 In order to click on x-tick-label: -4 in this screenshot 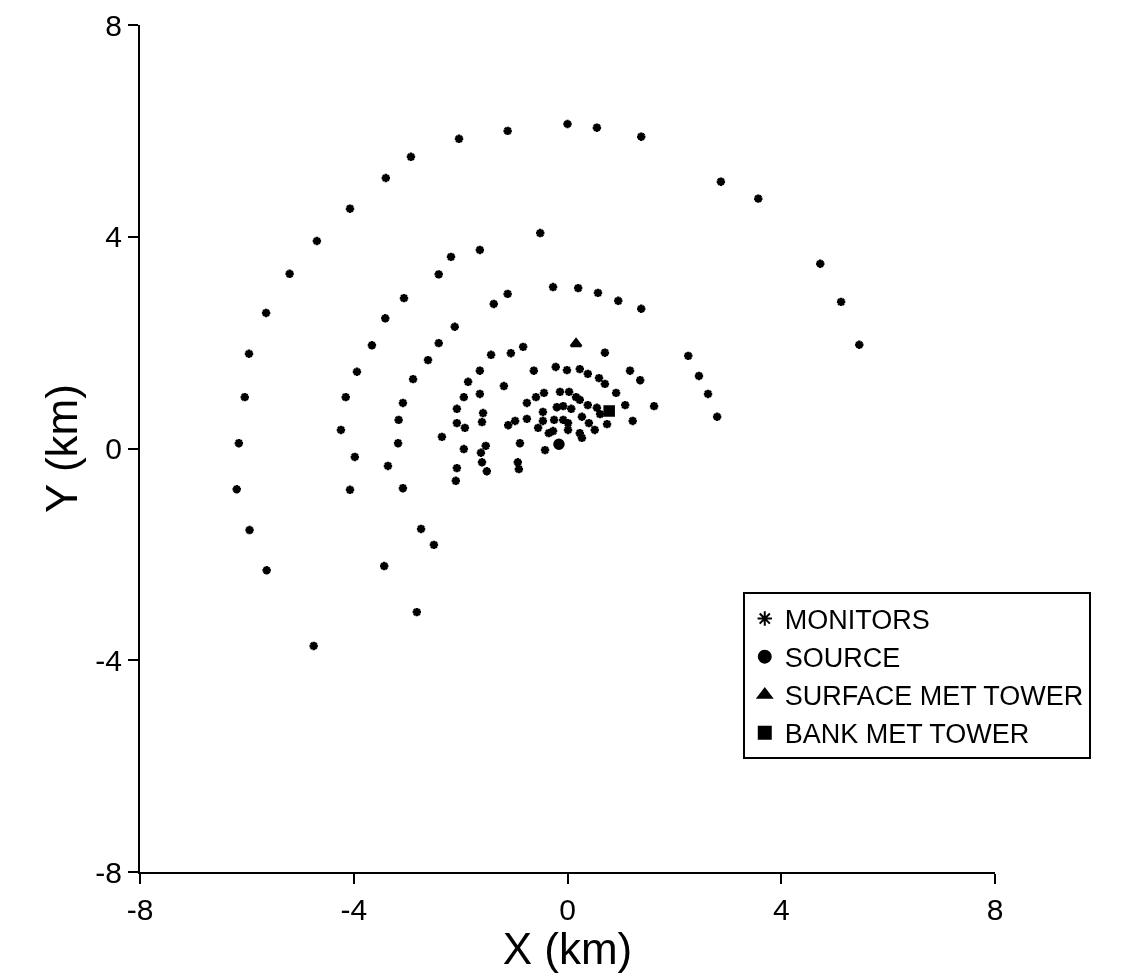, I will do `click(354, 909)`.